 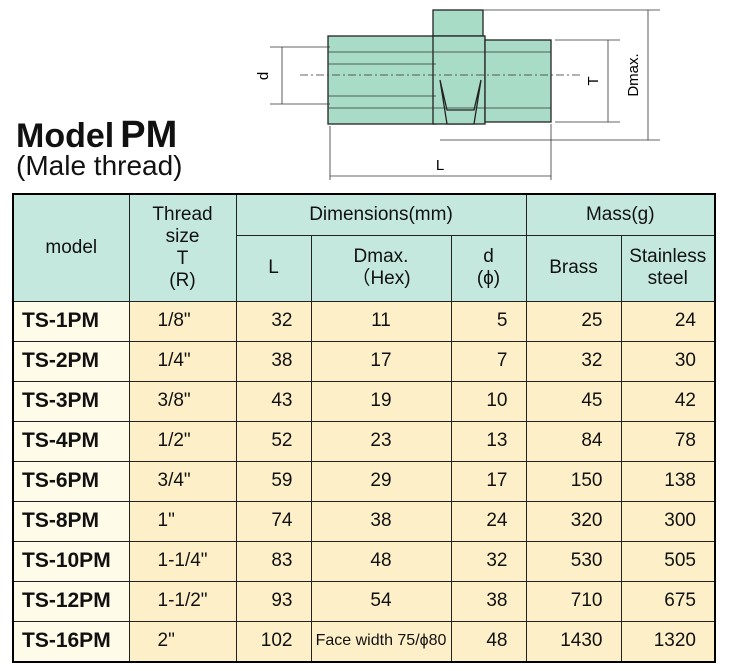 What do you see at coordinates (71, 247) in the screenshot?
I see `header-model: model` at bounding box center [71, 247].